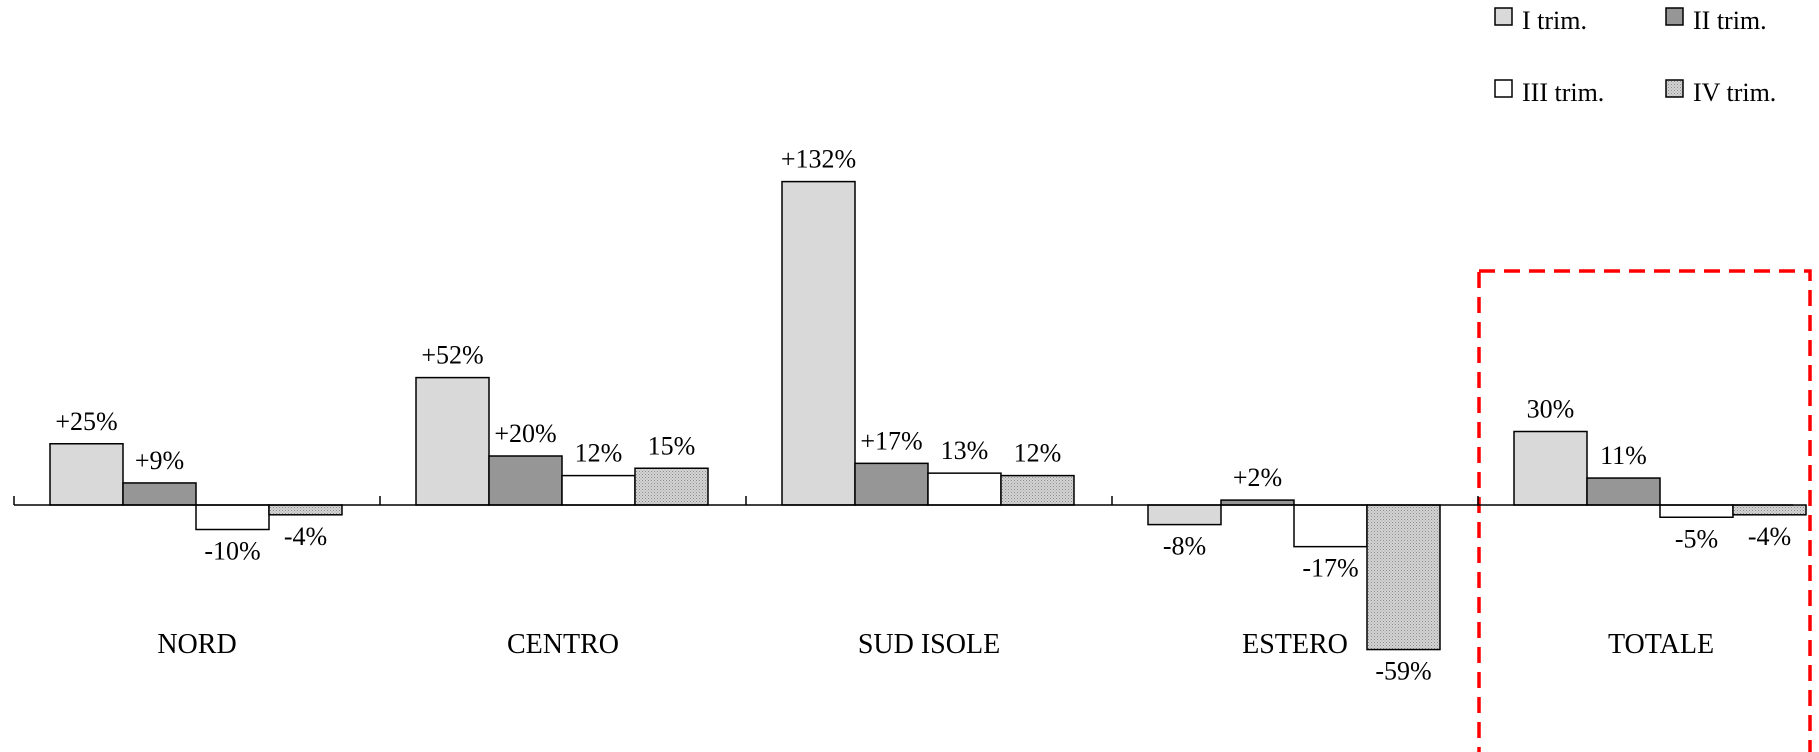 Image resolution: width=1819 pixels, height=752 pixels. Describe the element at coordinates (1696, 511) in the screenshot. I see `bar-totale-iii-trim` at that location.